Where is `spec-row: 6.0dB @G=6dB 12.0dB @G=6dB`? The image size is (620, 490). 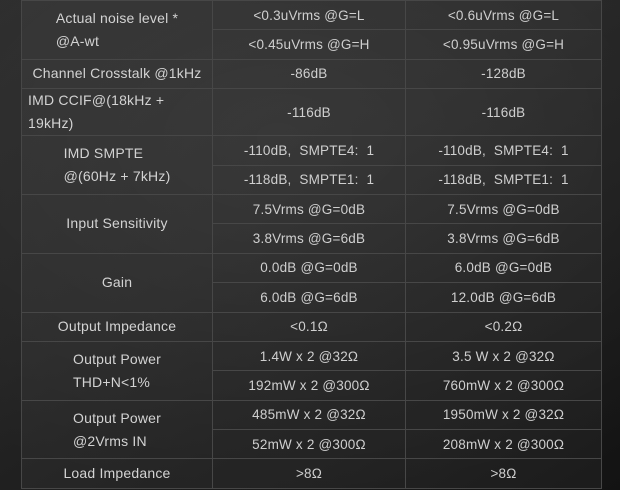 spec-row: 6.0dB @G=6dB 12.0dB @G=6dB is located at coordinates (312, 297).